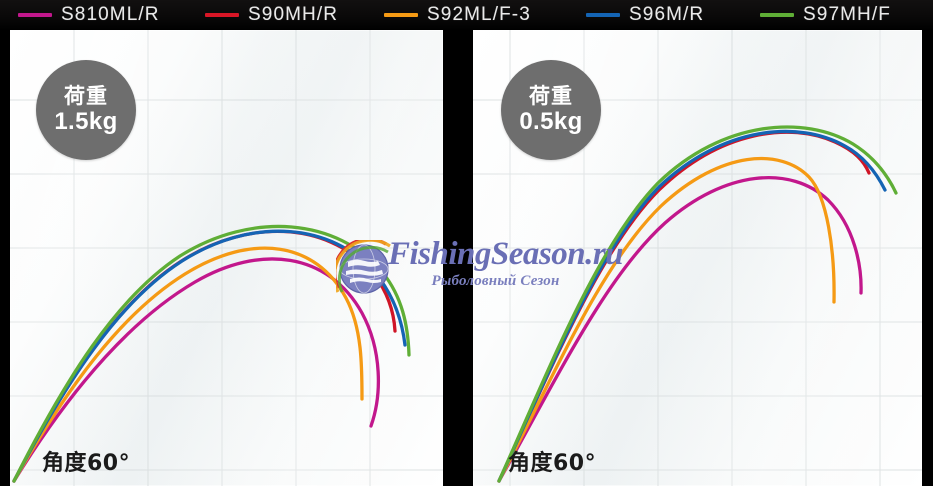  I want to click on legend-item-s92ml-f-3: S92ML/F-3, so click(457, 15).